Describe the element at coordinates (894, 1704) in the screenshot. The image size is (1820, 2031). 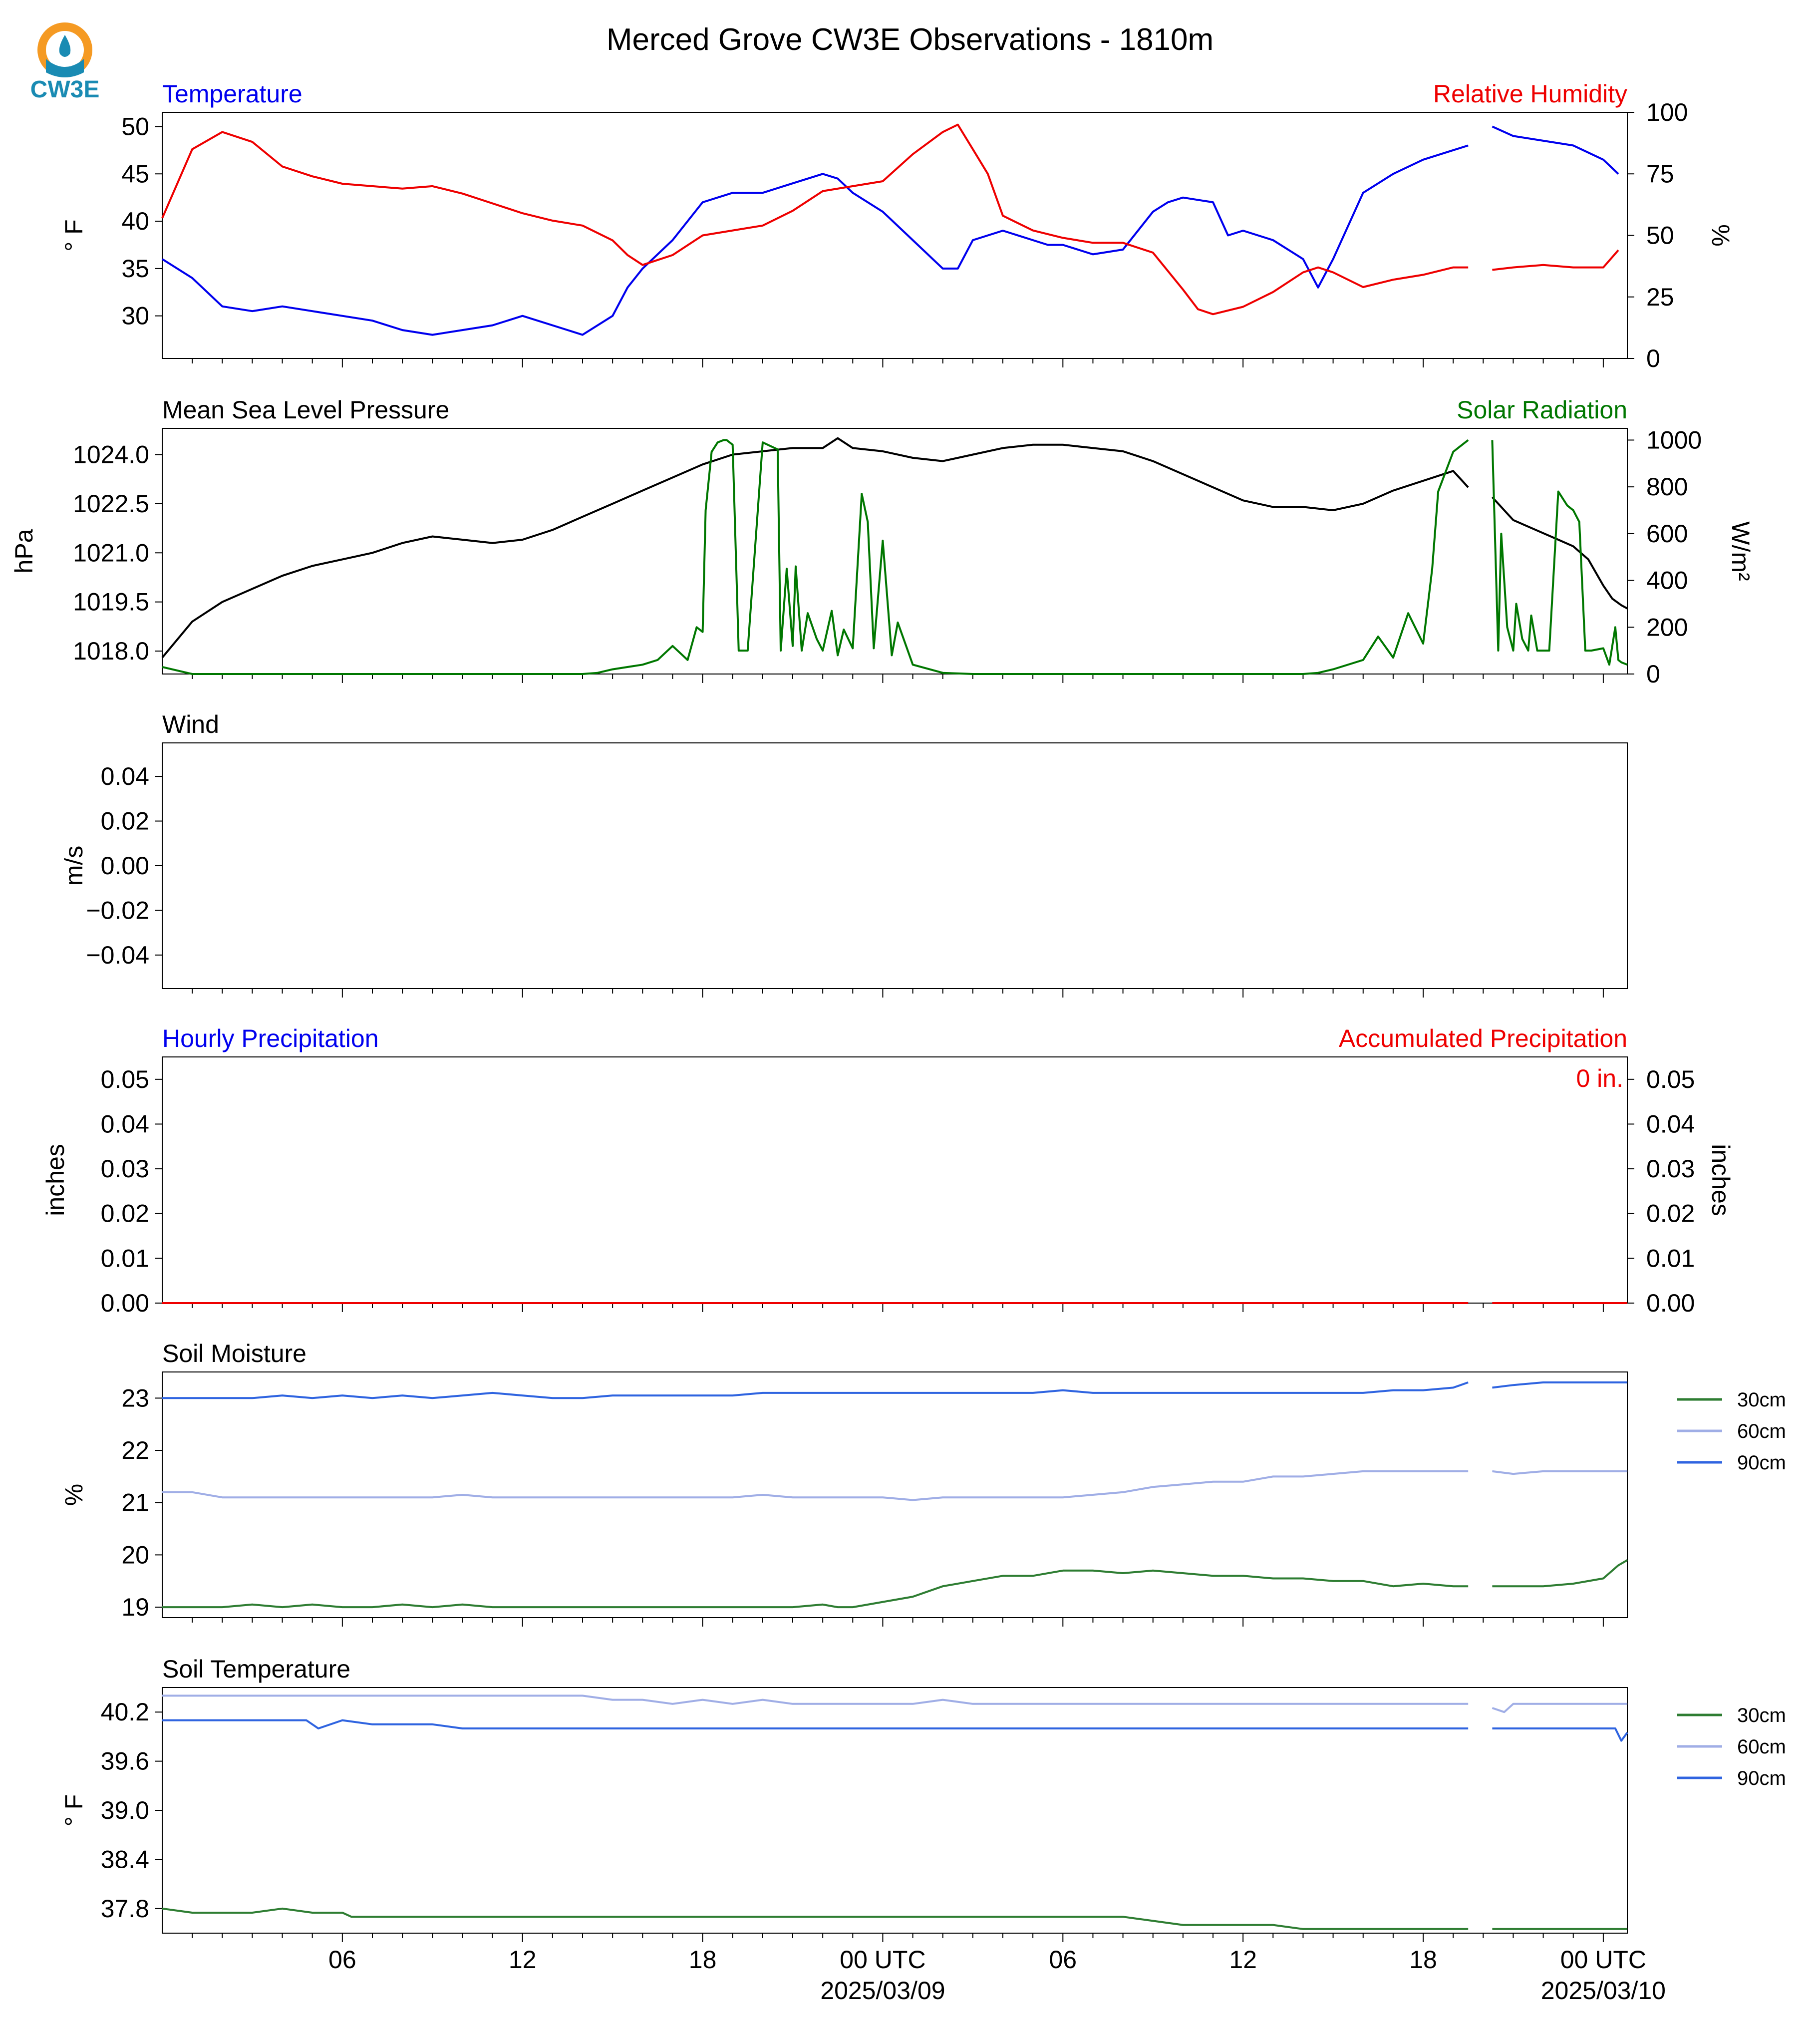
I see `series-60cm` at that location.